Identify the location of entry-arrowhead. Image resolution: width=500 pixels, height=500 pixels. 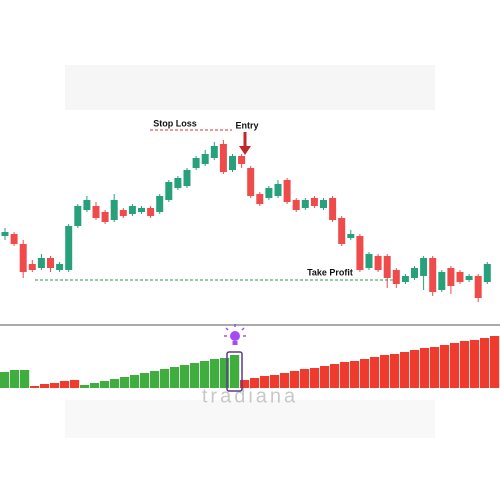
(245, 150).